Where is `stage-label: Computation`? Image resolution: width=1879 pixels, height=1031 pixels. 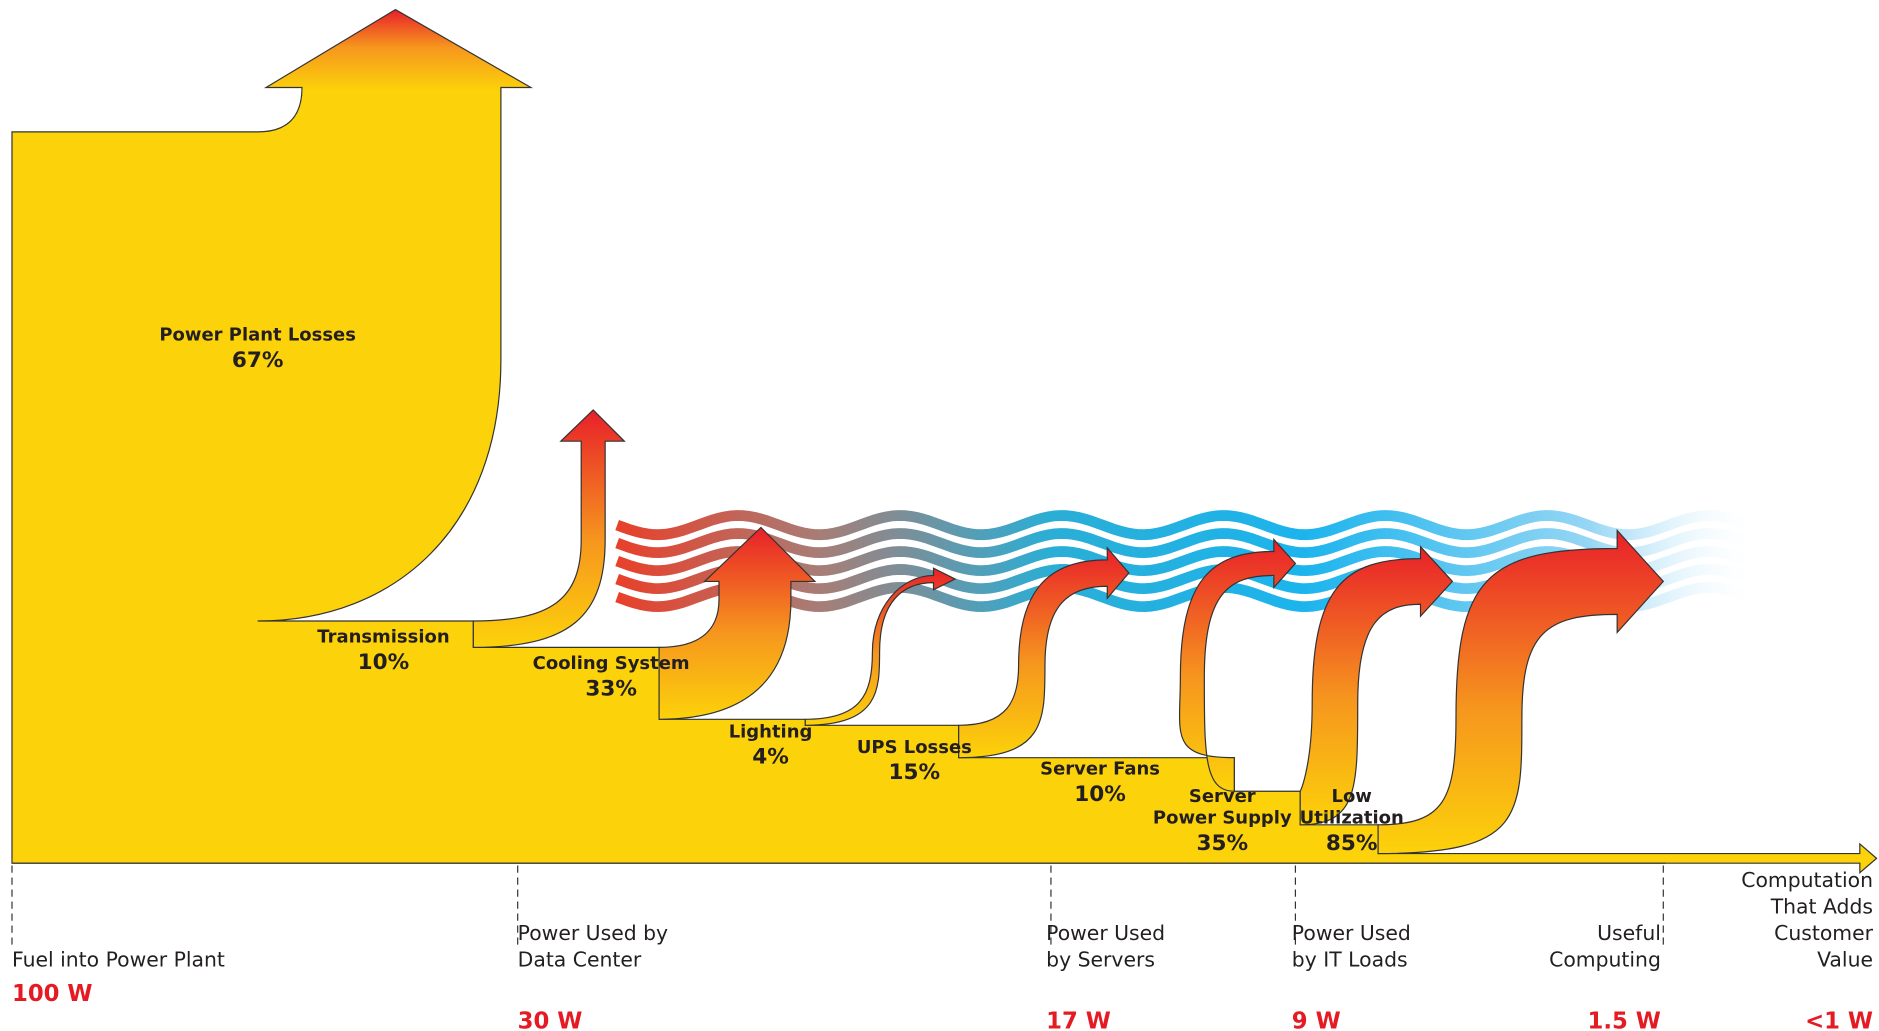 stage-label: Computation is located at coordinates (1807, 880).